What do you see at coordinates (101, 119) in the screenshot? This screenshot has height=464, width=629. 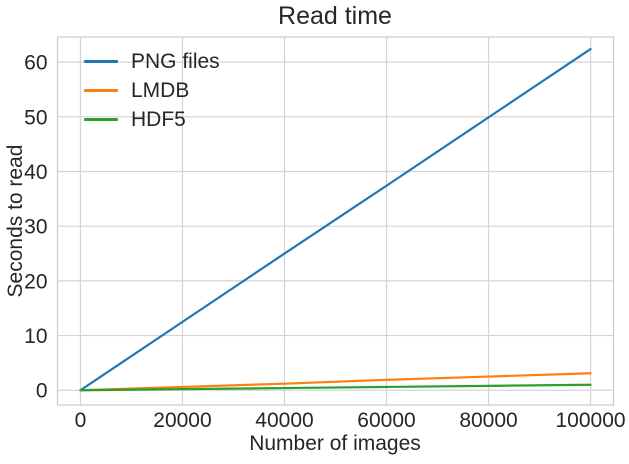 I see `legend-swatch-hdf5` at bounding box center [101, 119].